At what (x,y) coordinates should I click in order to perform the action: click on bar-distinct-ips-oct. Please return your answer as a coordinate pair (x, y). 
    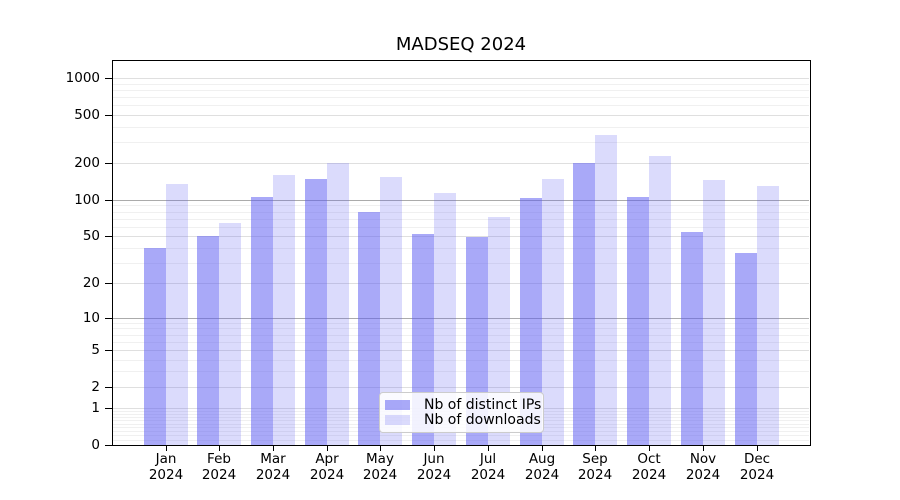
    Looking at the image, I should click on (638, 321).